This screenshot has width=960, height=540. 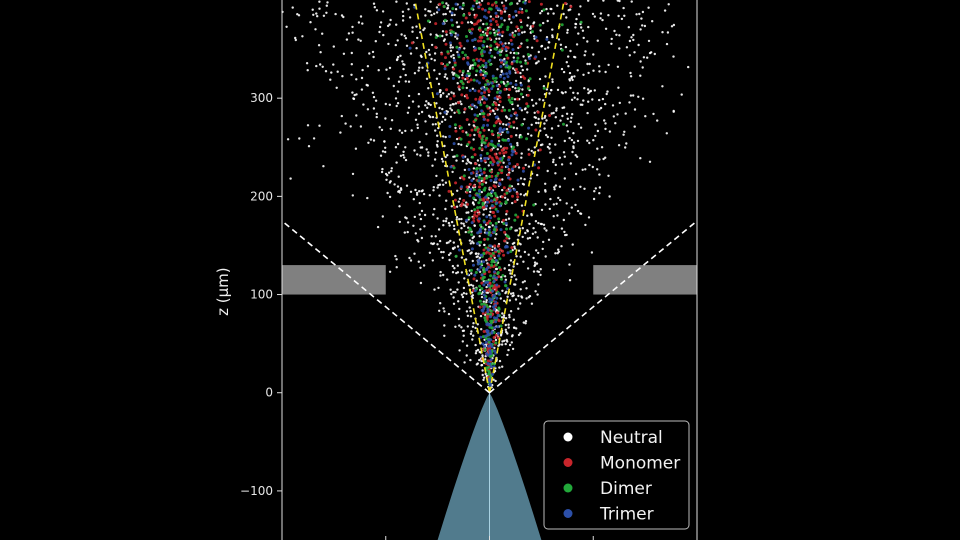 I want to click on outer-cone-left, so click(x=386, y=307).